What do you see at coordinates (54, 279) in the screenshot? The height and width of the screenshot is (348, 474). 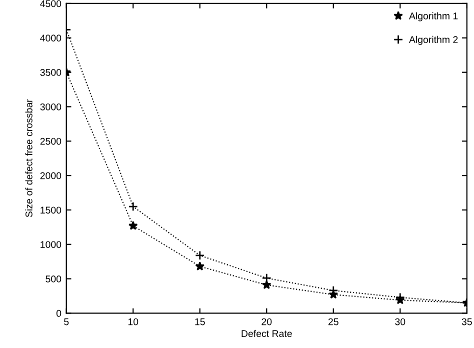 I see `y-tick-label: 500` at bounding box center [54, 279].